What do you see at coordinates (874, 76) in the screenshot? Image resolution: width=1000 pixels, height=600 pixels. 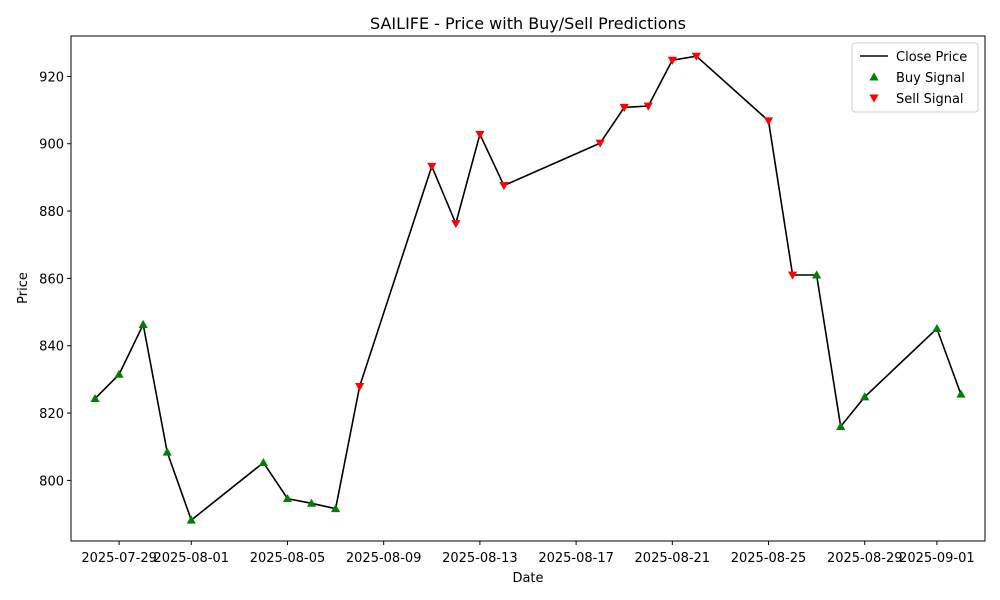 I see `legend-buy-swatch` at bounding box center [874, 76].